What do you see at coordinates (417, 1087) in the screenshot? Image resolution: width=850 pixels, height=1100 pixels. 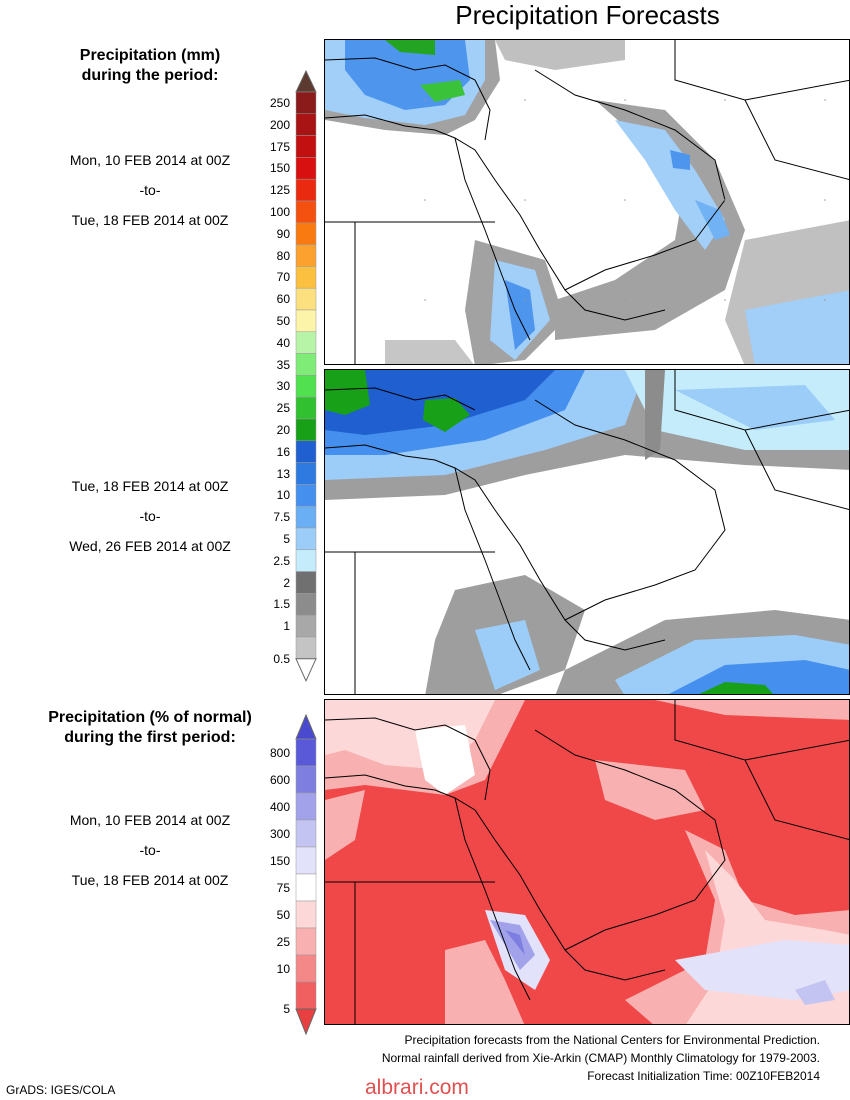 I see `watermark: albrari.com` at bounding box center [417, 1087].